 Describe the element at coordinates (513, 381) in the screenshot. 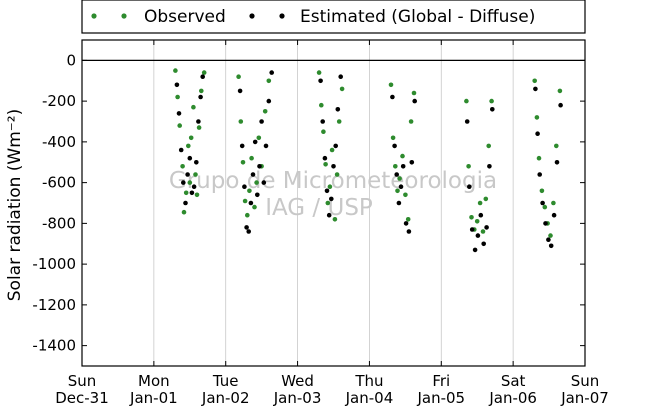

I see `x-tick-label-day: Sat` at that location.